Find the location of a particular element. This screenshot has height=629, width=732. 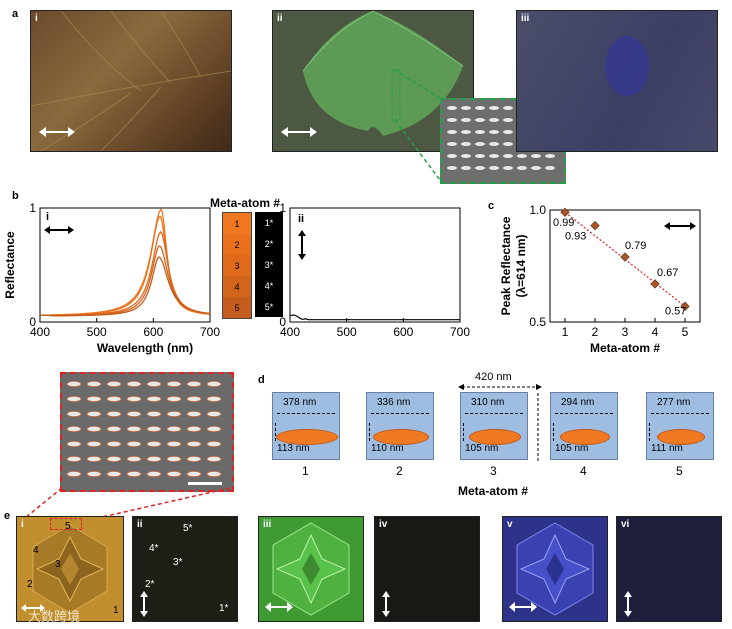

colorbar-cell-4: 4 is located at coordinates (237, 286).